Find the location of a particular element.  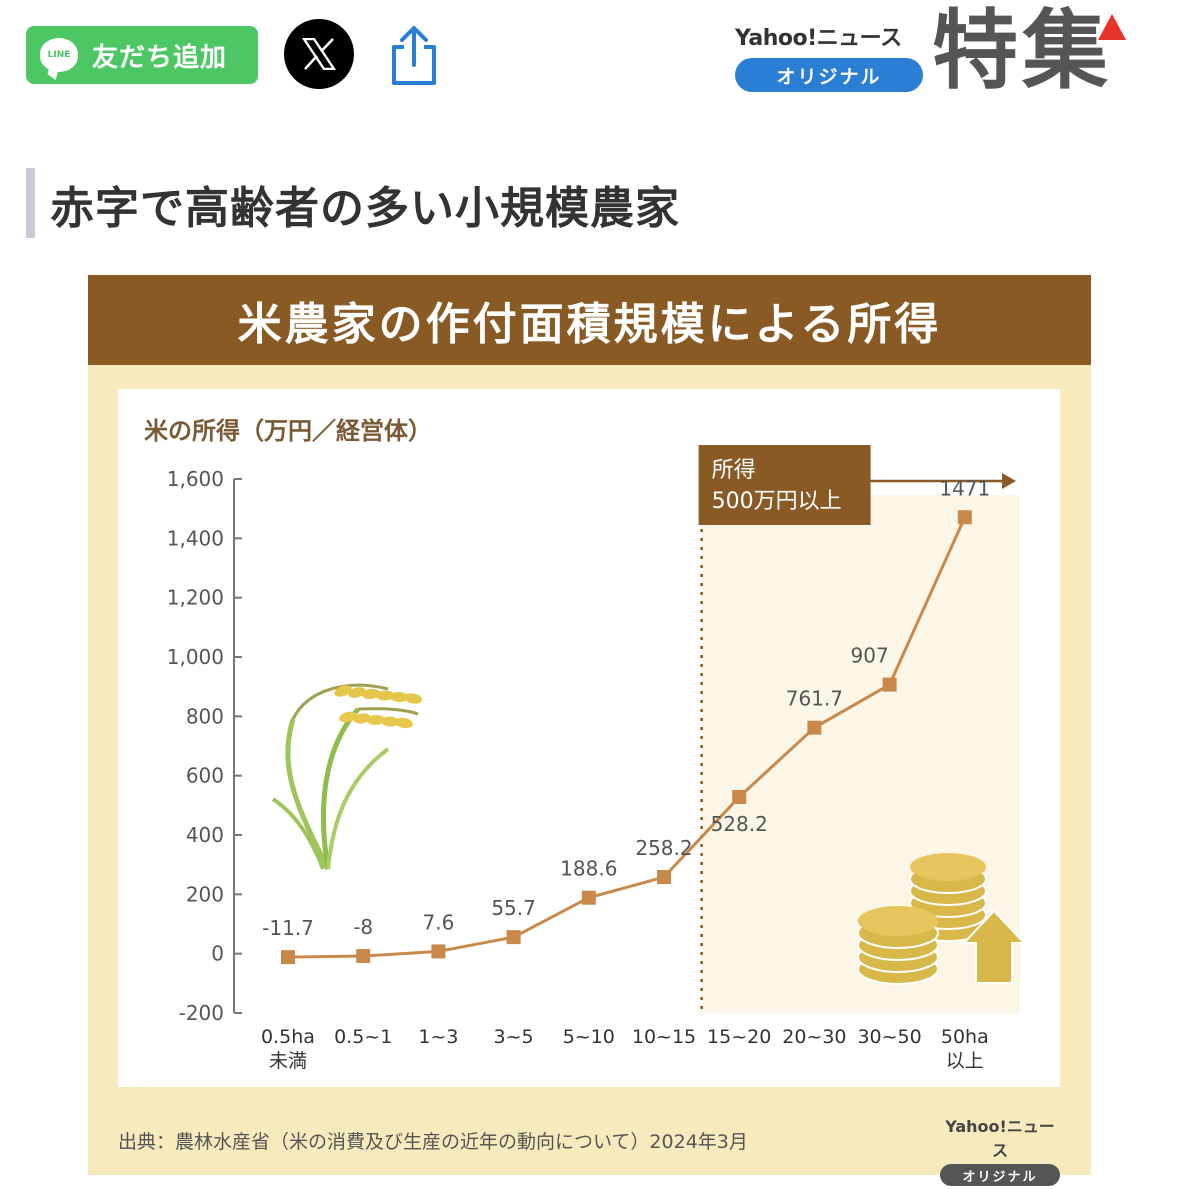

x-logo-icon is located at coordinates (319, 54).